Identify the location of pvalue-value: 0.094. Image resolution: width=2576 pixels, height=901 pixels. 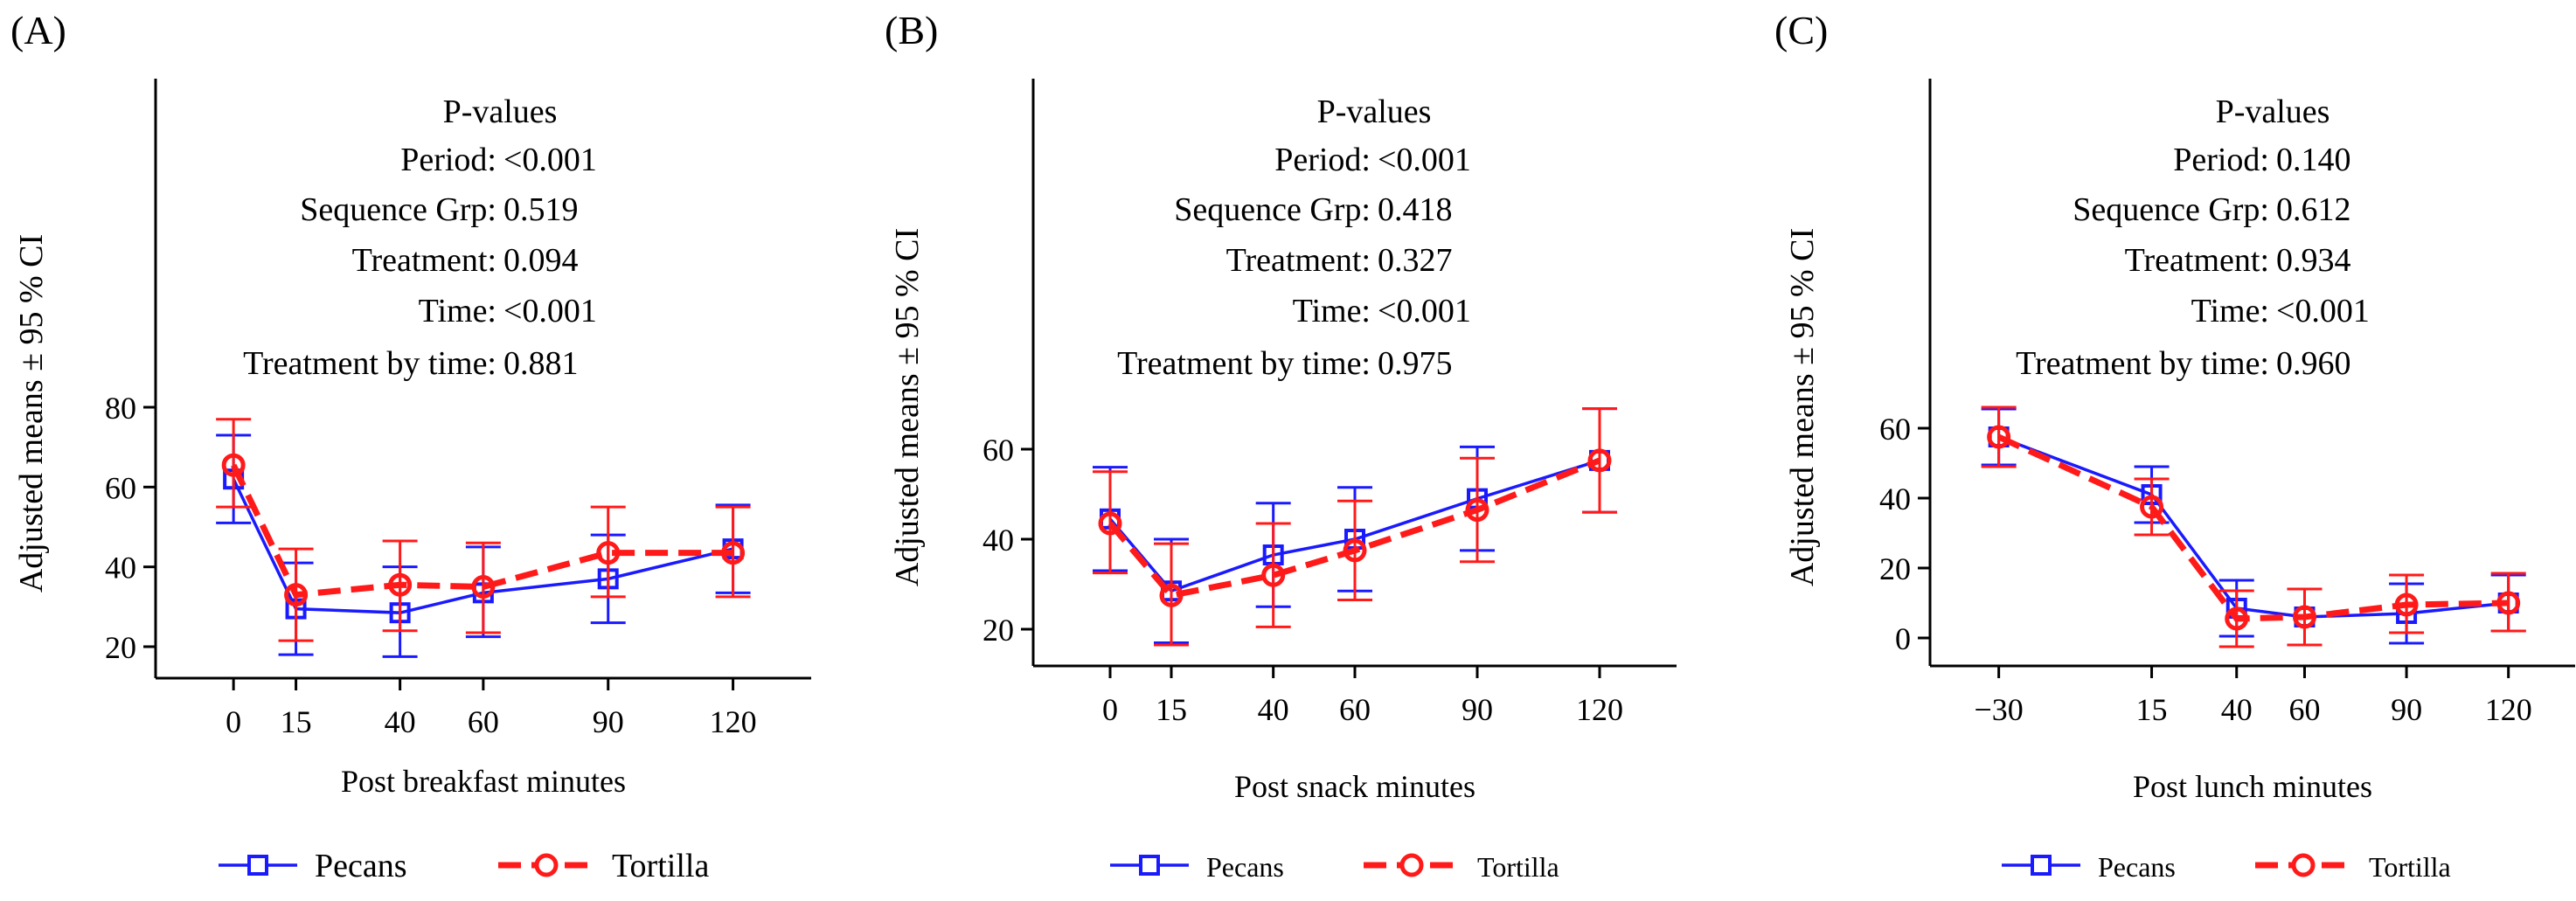
(541, 260).